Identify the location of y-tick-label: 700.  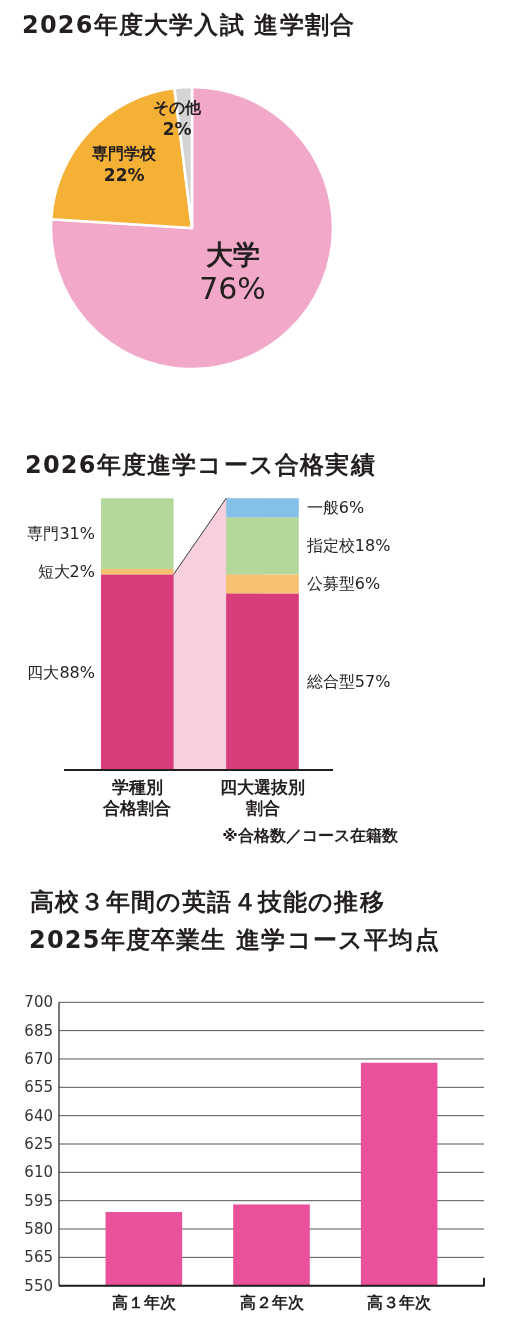
(38, 1002).